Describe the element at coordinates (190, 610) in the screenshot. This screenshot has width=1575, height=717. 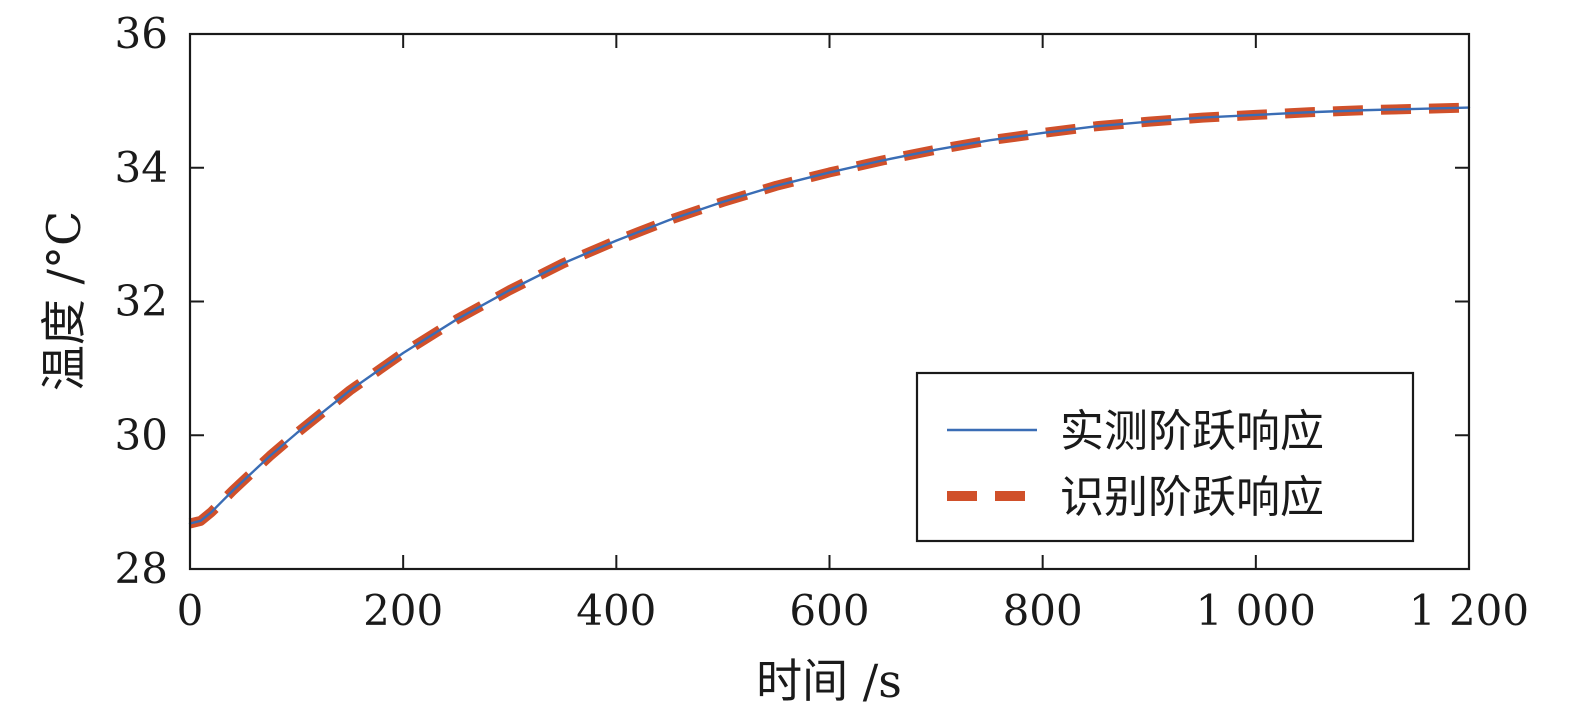
I see `x-tick-label: 0` at that location.